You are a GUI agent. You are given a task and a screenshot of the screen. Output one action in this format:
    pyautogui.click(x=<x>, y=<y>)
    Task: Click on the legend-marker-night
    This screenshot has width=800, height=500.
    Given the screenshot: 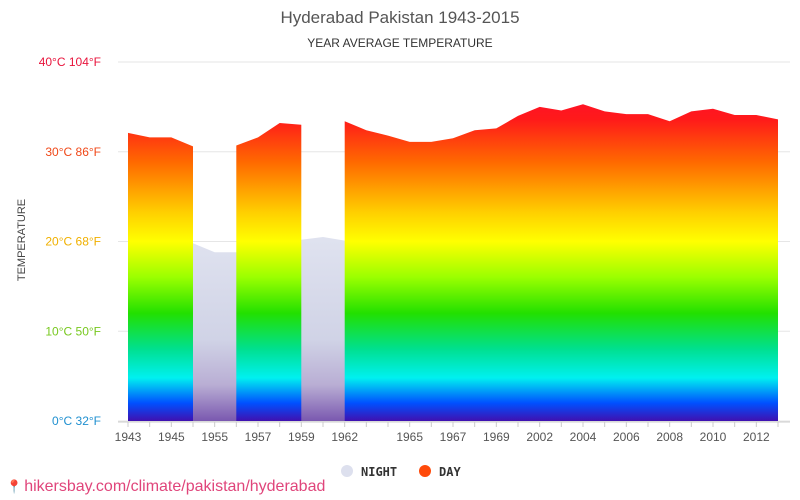 What is the action you would take?
    pyautogui.click(x=347, y=471)
    